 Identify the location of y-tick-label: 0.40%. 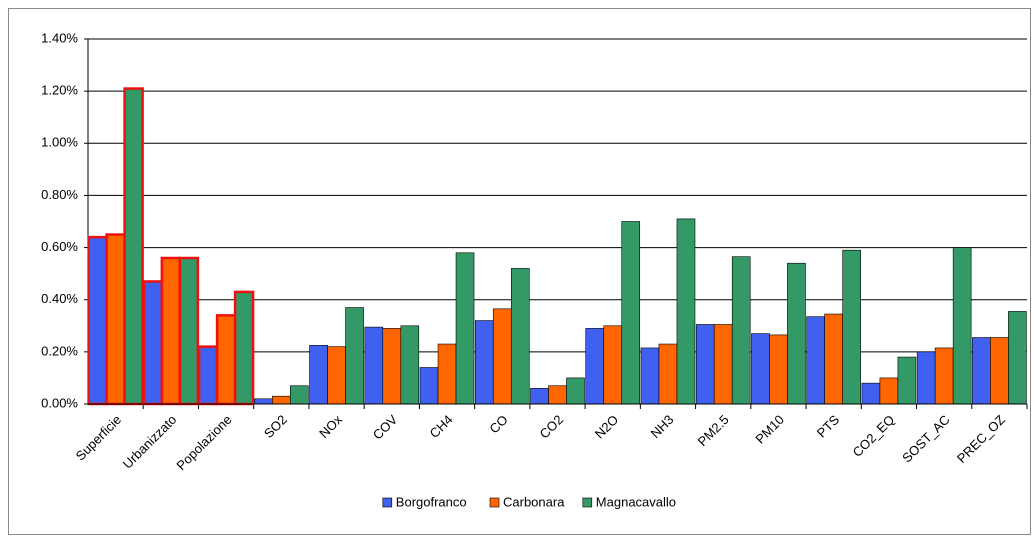
(59, 298).